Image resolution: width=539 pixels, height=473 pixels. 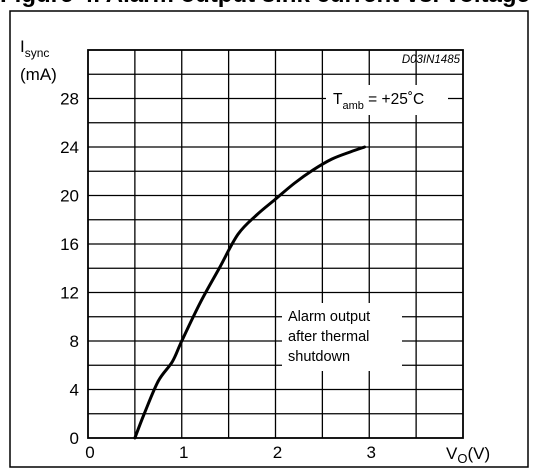 I want to click on annotation-line-3: shutdown, so click(x=319, y=357).